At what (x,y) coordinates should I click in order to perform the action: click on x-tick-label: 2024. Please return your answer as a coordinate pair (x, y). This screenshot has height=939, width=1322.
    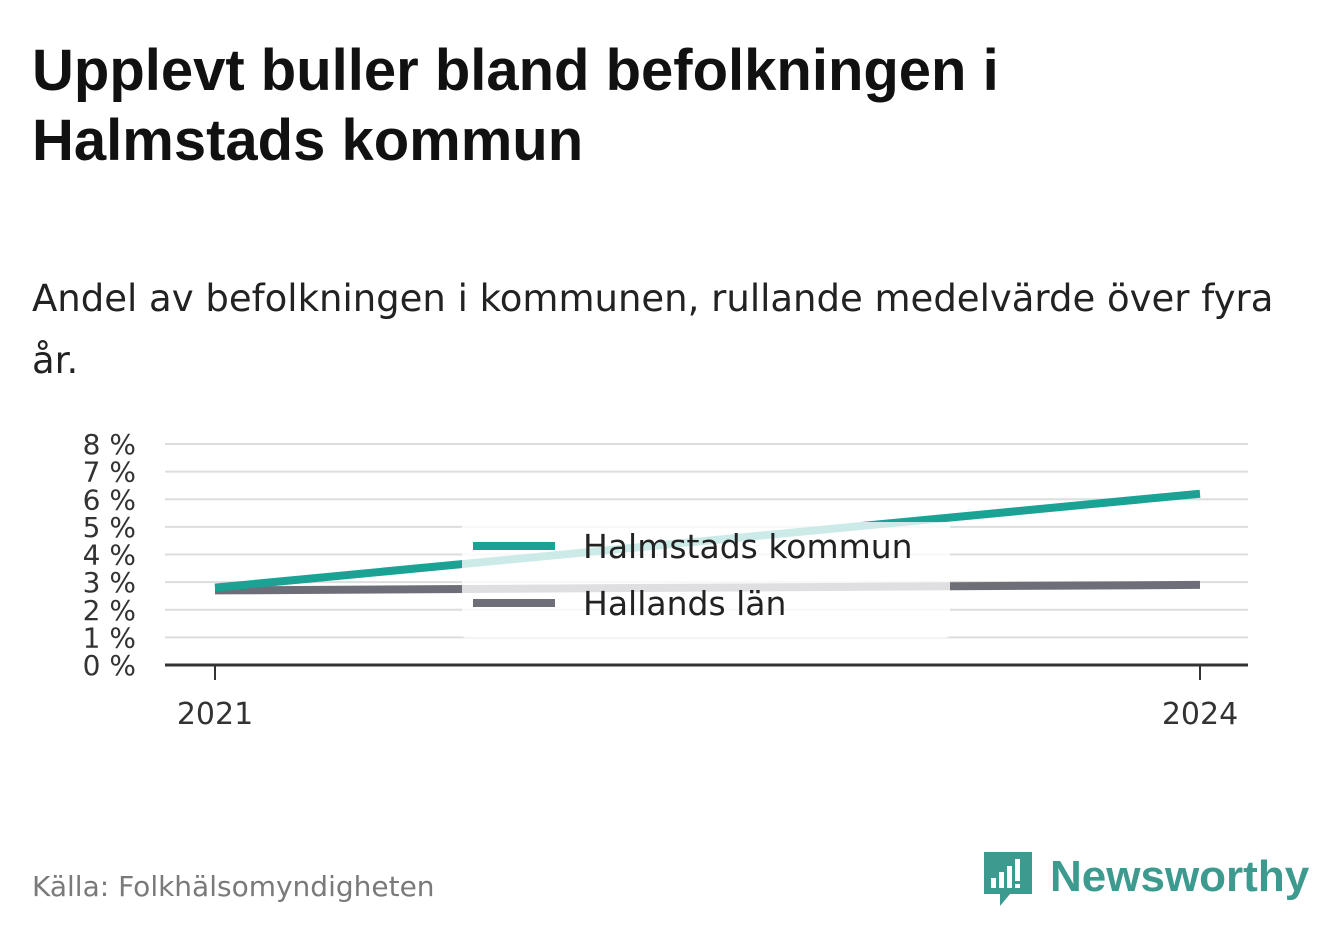
    Looking at the image, I should click on (1200, 714).